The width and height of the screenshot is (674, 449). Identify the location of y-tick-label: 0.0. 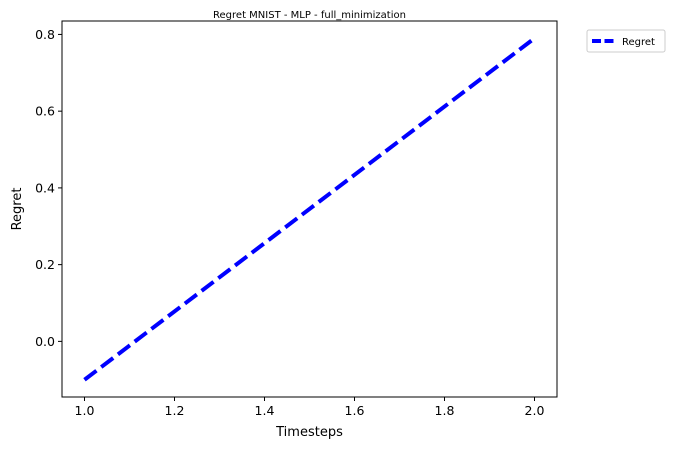
(45, 341).